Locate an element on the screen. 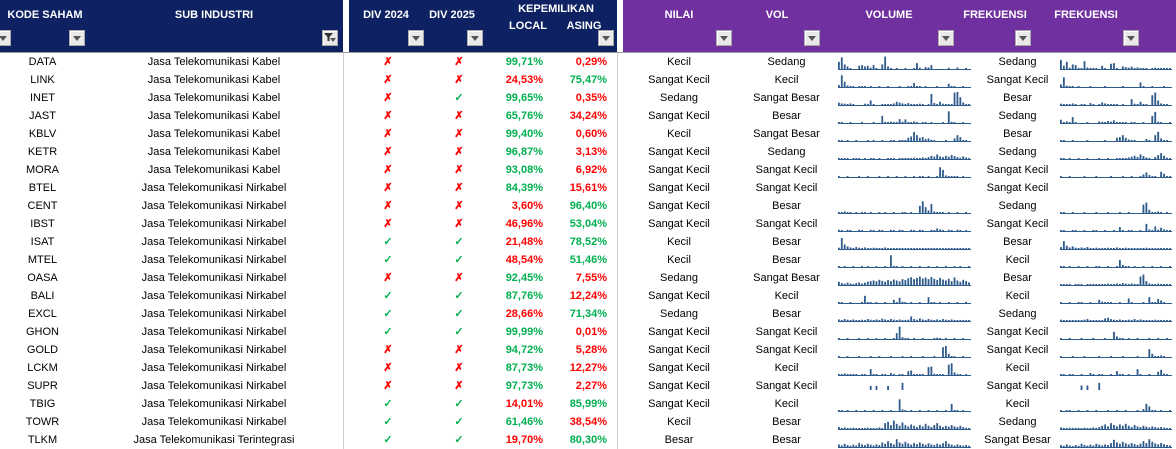 Image resolution: width=1176 pixels, height=449 pixels. cell-kode-saham: GOLD is located at coordinates (42, 350).